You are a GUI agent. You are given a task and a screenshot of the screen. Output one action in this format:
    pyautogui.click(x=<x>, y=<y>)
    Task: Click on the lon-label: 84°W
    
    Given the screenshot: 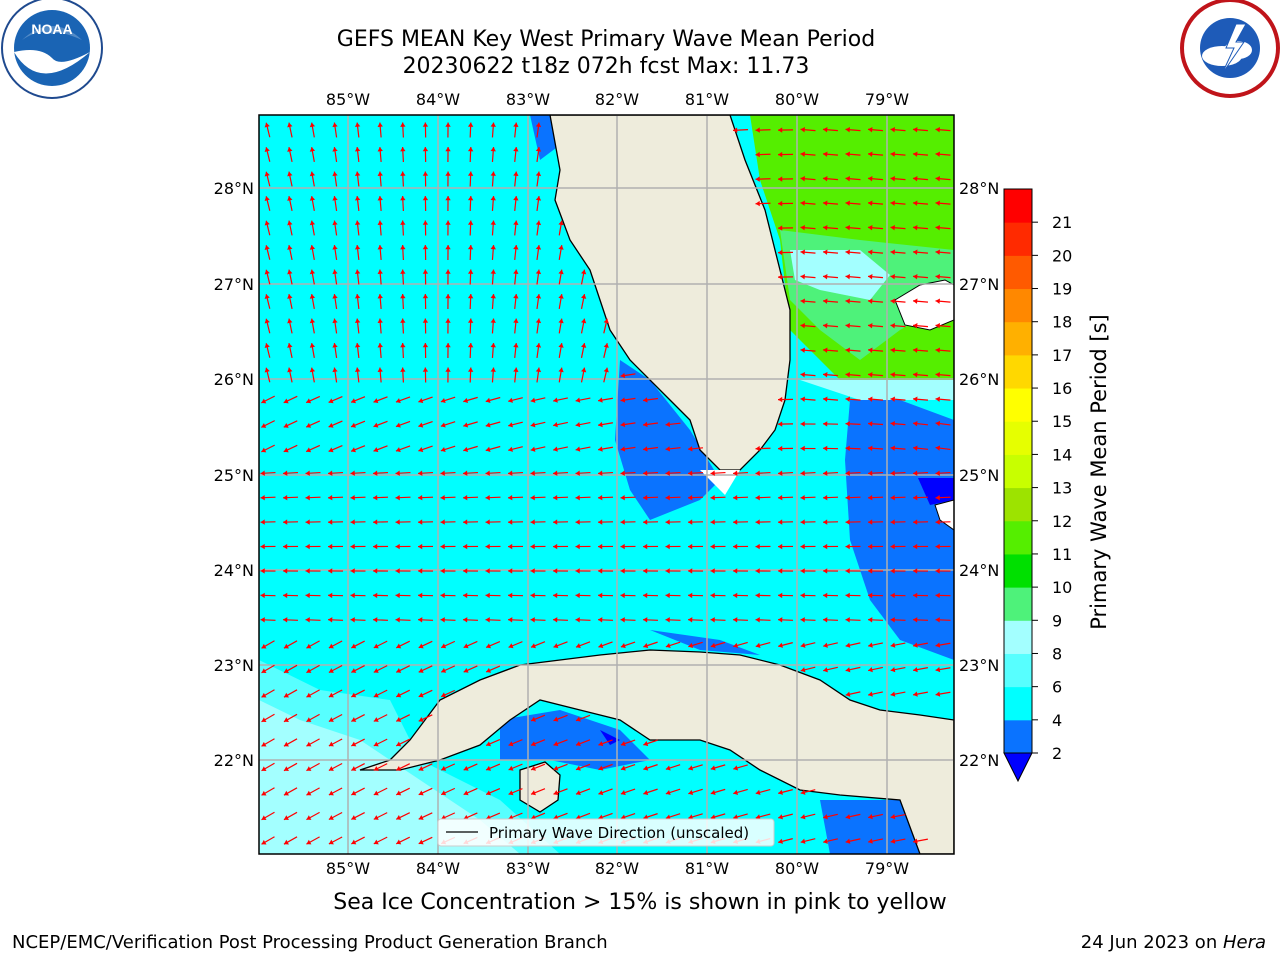 What is the action you would take?
    pyautogui.click(x=438, y=99)
    